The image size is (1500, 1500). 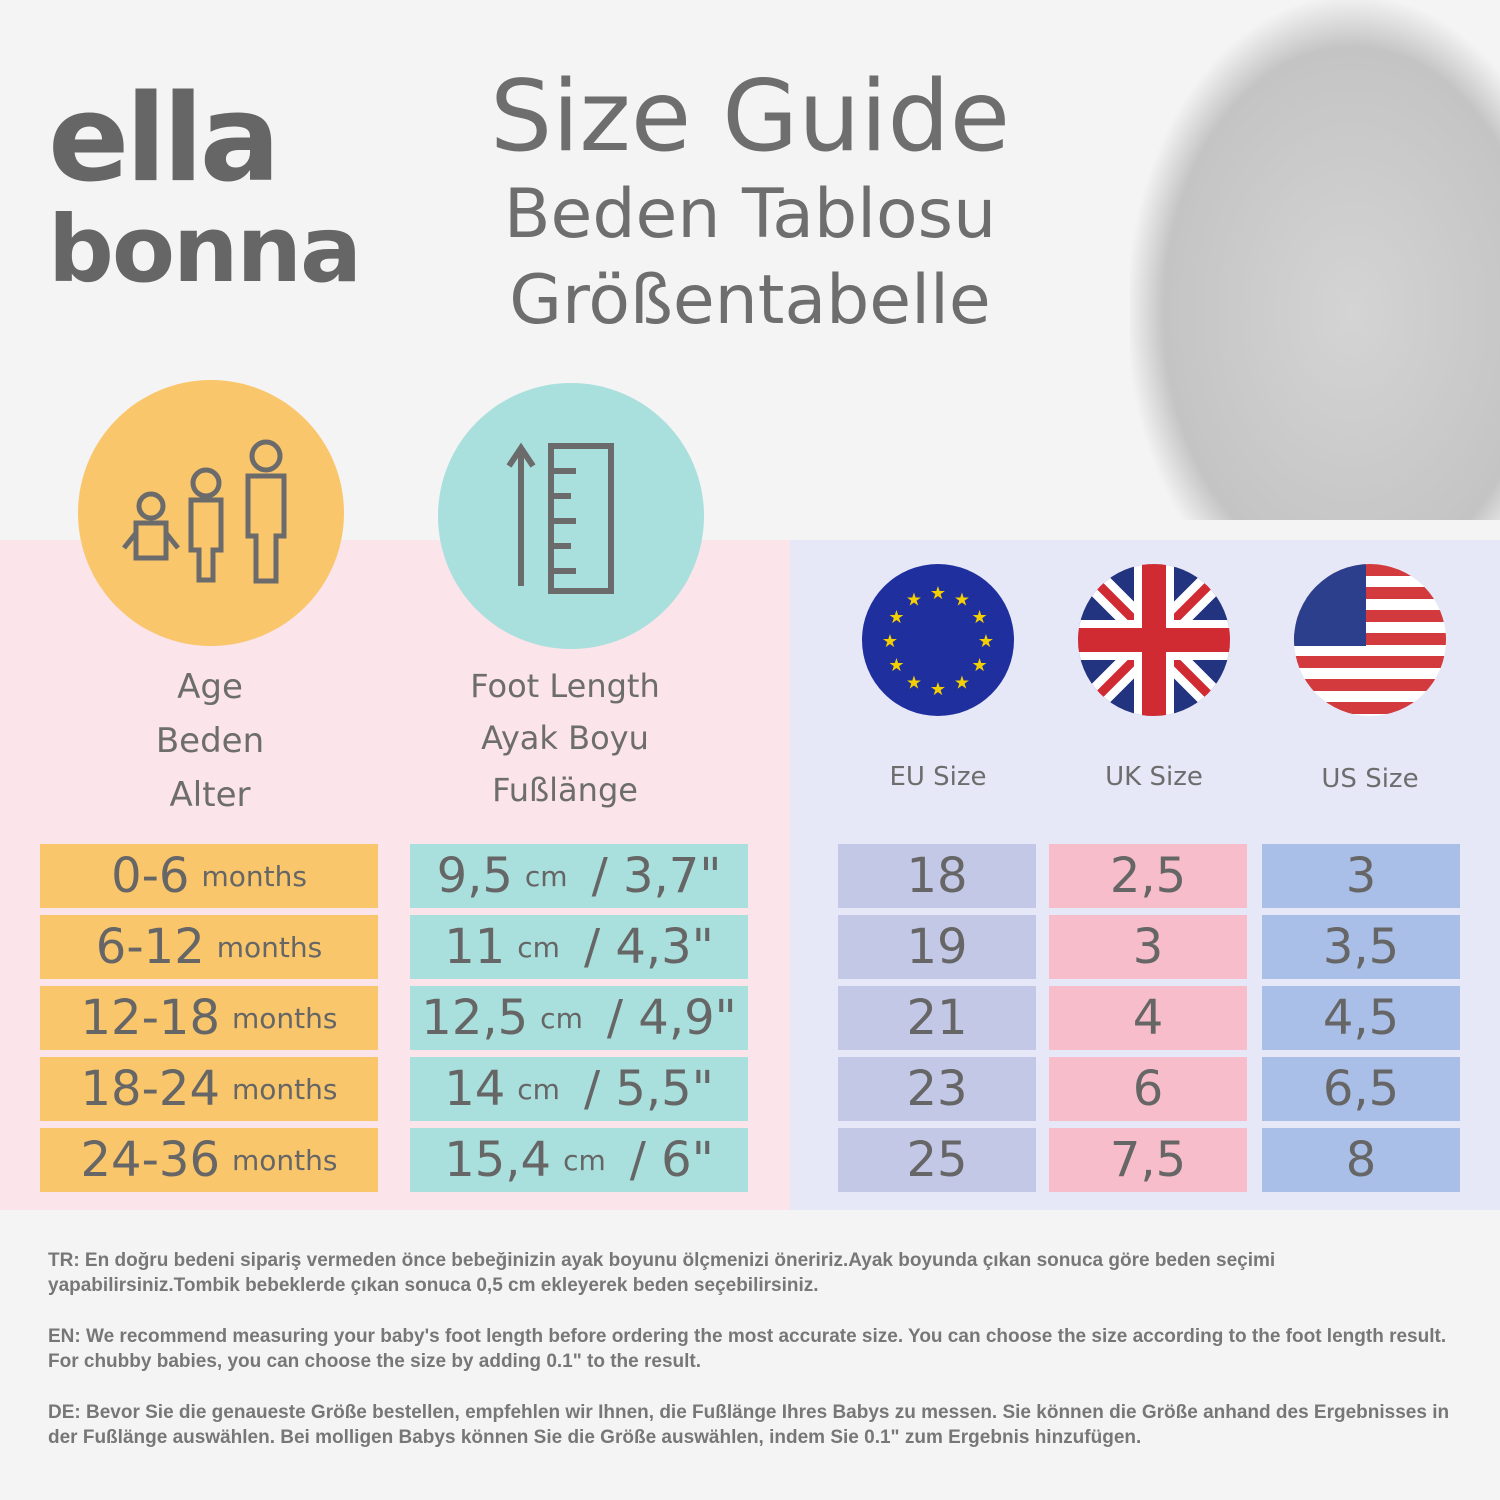 I want to click on uk-cell: 6, so click(x=1148, y=1089).